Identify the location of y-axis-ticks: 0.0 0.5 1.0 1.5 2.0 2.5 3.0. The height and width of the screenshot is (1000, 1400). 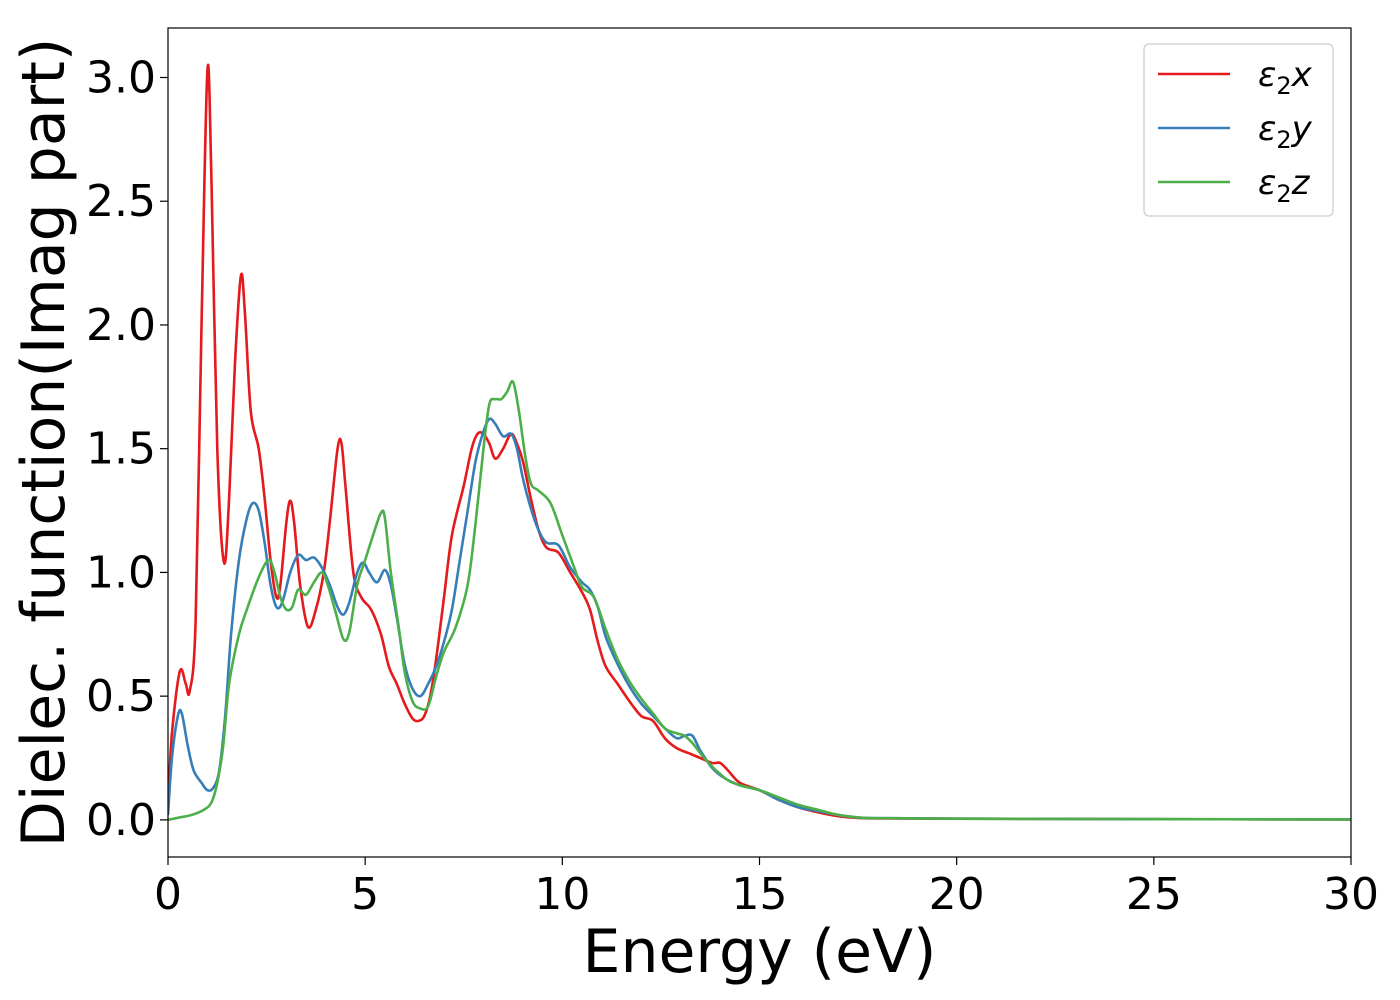
(127, 449).